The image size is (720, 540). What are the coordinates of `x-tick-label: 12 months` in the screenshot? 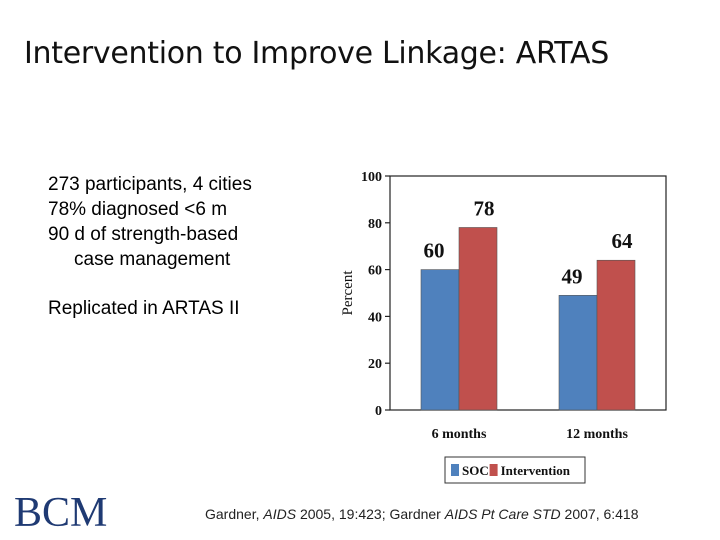 It's located at (597, 434).